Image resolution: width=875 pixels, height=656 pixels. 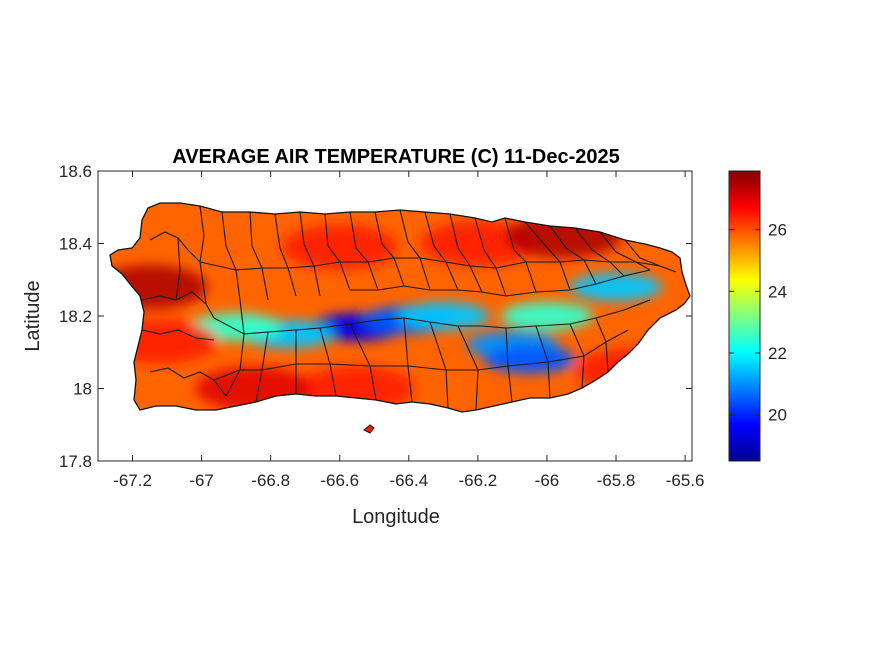 I want to click on colorbar-ticks: 20 22 24 26, so click(x=758, y=323).